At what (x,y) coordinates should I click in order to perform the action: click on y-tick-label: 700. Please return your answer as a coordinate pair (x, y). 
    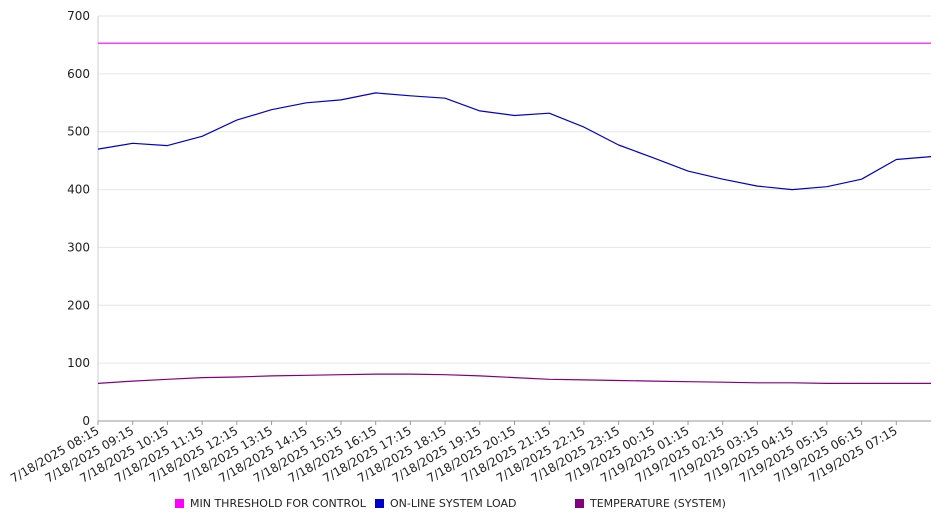
    Looking at the image, I should click on (78, 16).